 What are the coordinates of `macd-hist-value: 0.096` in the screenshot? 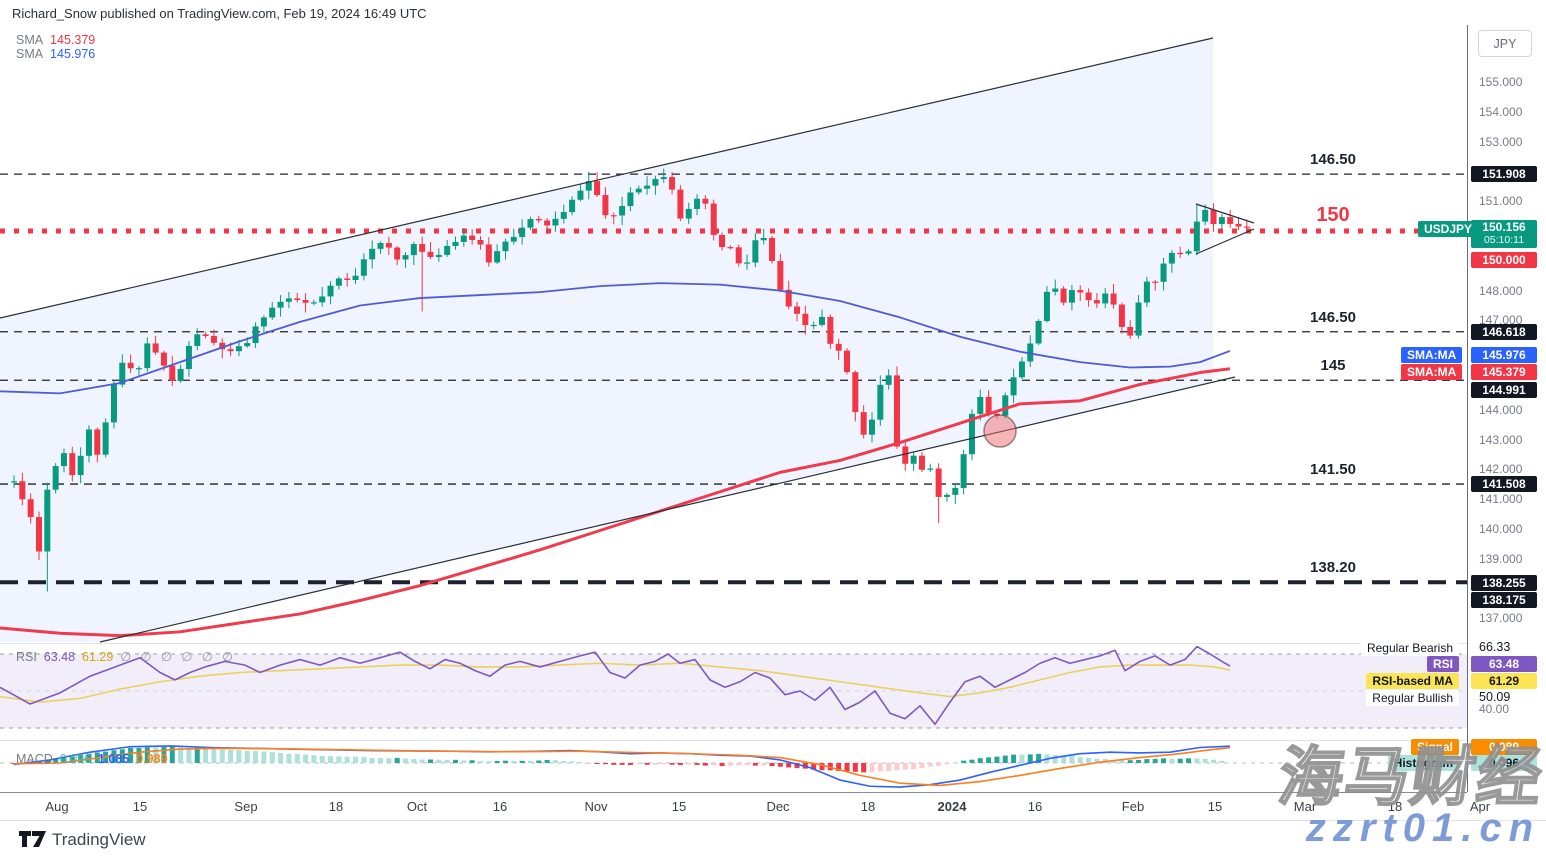 It's located at (75, 759).